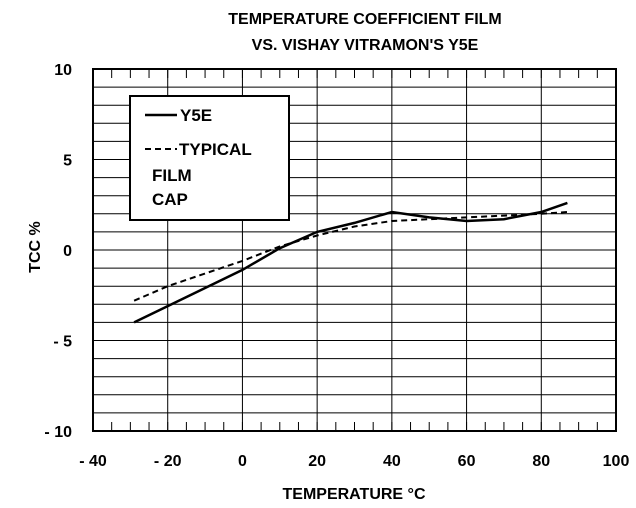 The height and width of the screenshot is (508, 636). I want to click on legend-label-cap: CAP, so click(170, 199).